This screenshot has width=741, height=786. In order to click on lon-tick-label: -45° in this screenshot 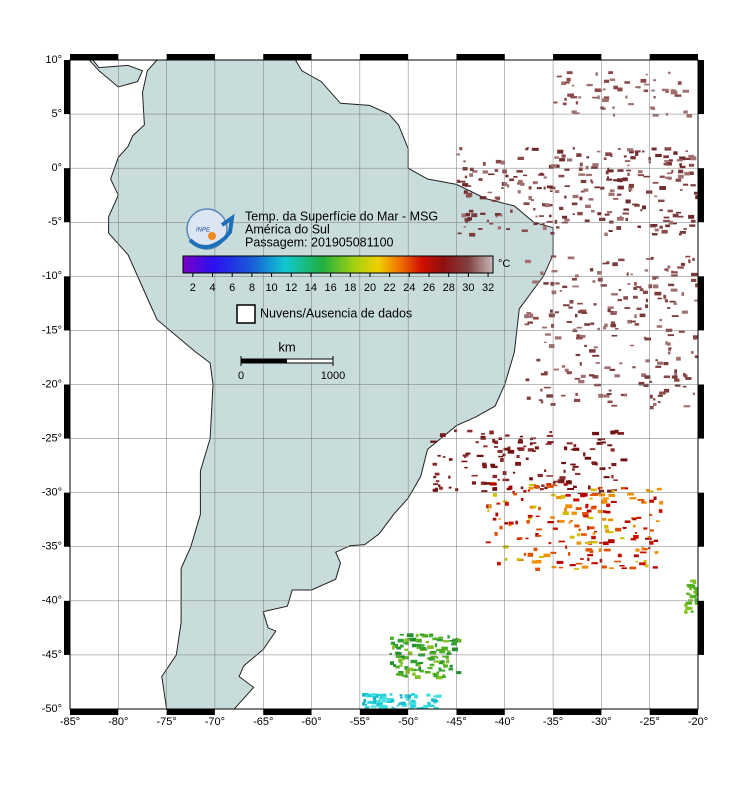, I will do `click(456, 722)`.